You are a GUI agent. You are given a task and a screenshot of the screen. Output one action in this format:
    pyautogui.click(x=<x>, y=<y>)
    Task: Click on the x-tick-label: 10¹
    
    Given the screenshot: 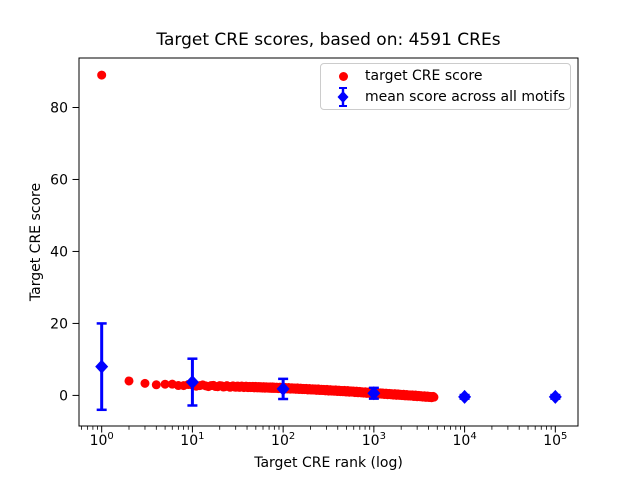 What is the action you would take?
    pyautogui.click(x=192, y=440)
    